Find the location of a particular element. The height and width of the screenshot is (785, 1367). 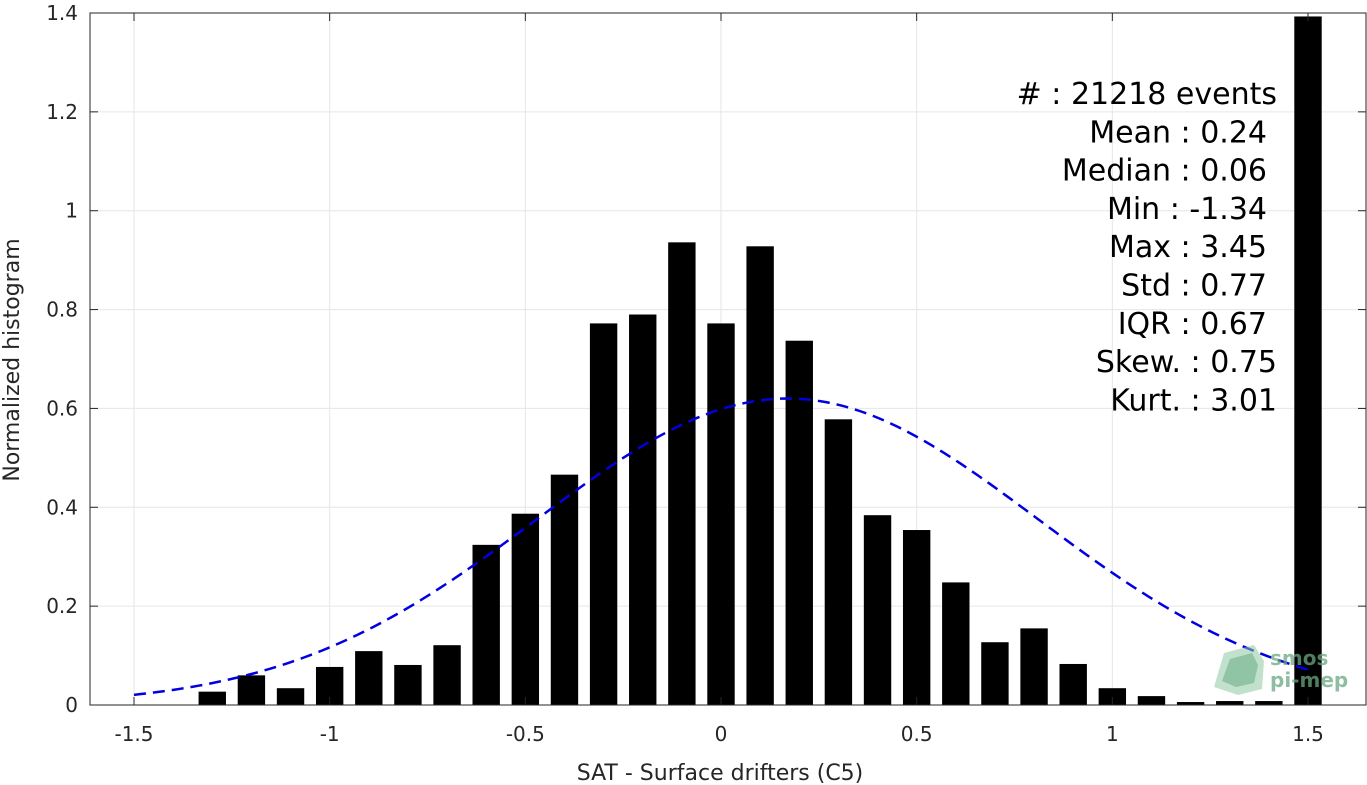

stats-line: Skew. : 0.75 is located at coordinates (1186, 362).